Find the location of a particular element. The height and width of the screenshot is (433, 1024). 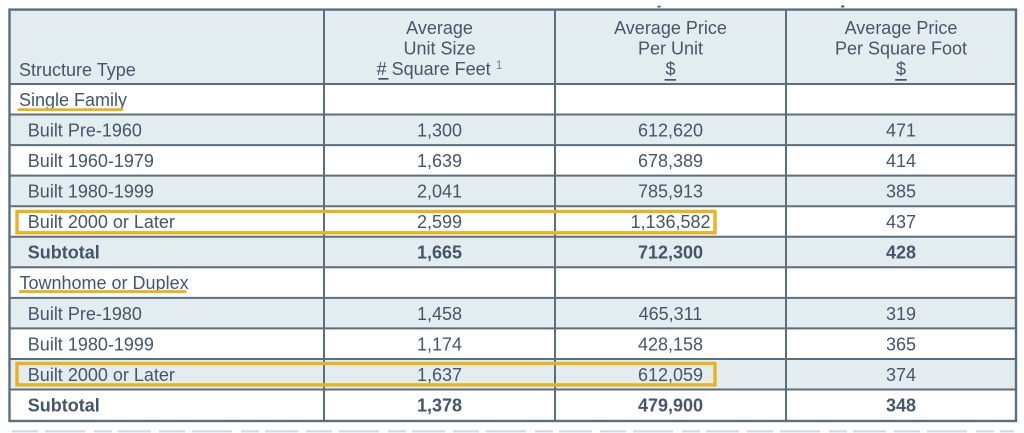

svg-text: 785,913 is located at coordinates (670, 192).